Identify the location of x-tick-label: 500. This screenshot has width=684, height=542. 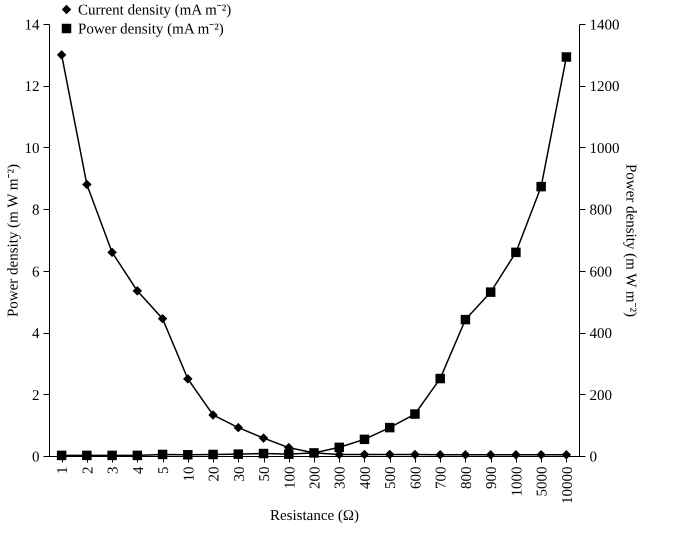
(391, 477).